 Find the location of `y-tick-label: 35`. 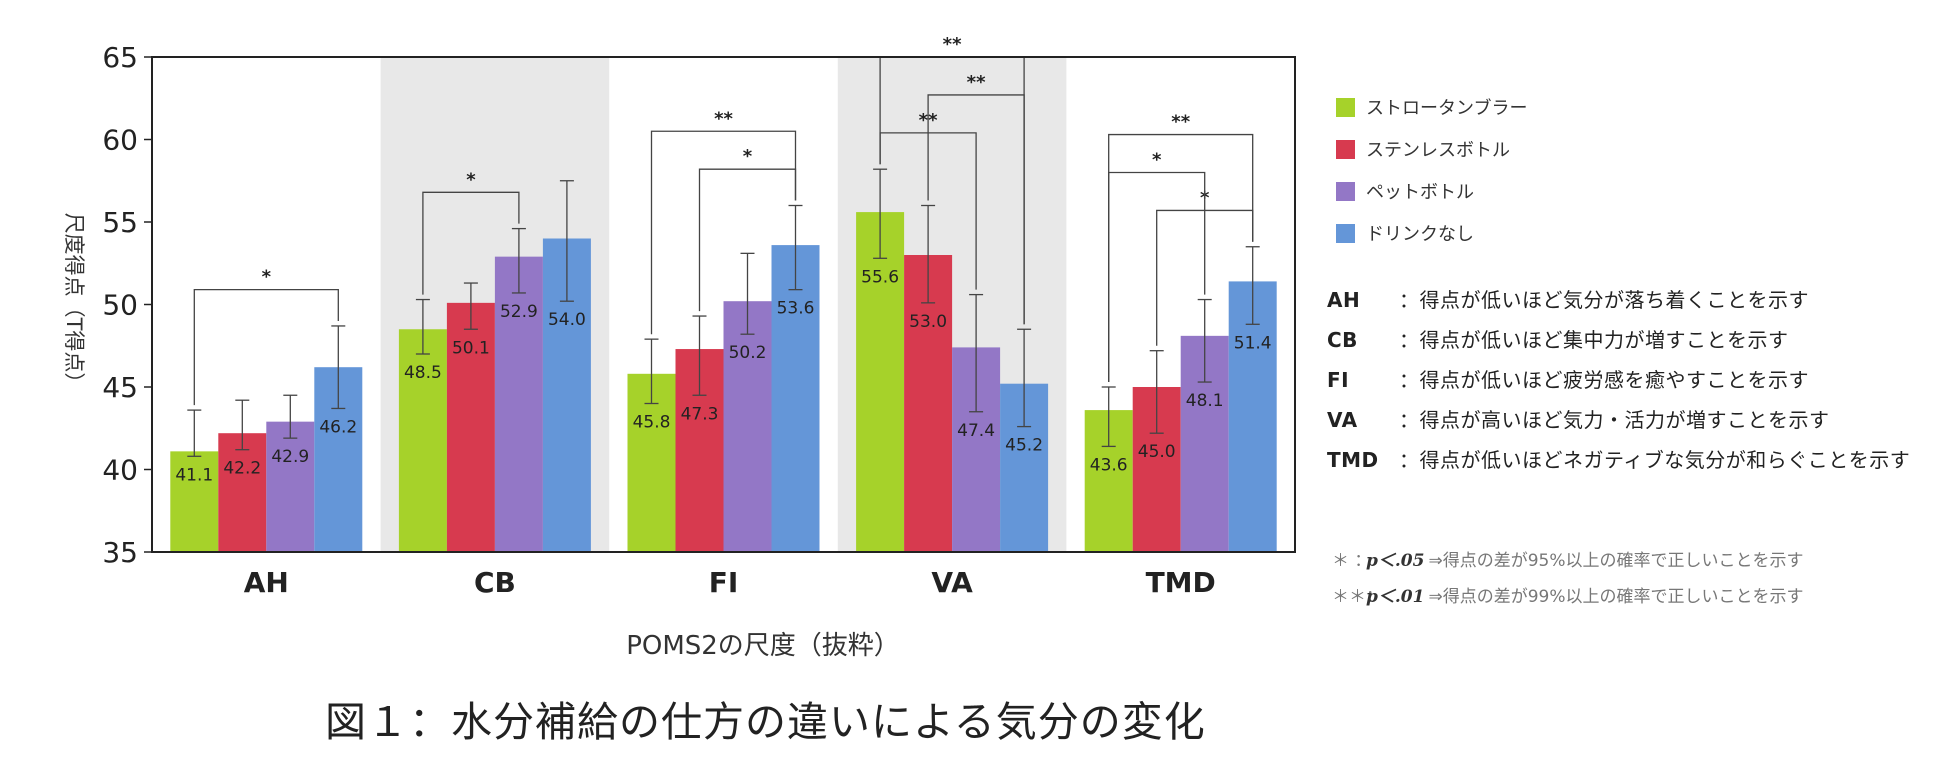

y-tick-label: 35 is located at coordinates (120, 552).